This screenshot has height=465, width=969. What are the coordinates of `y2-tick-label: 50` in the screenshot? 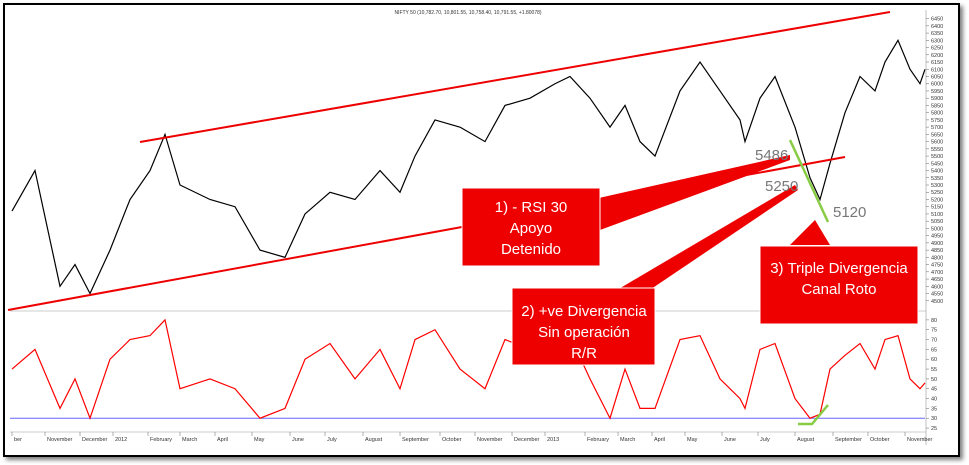 It's located at (934, 380).